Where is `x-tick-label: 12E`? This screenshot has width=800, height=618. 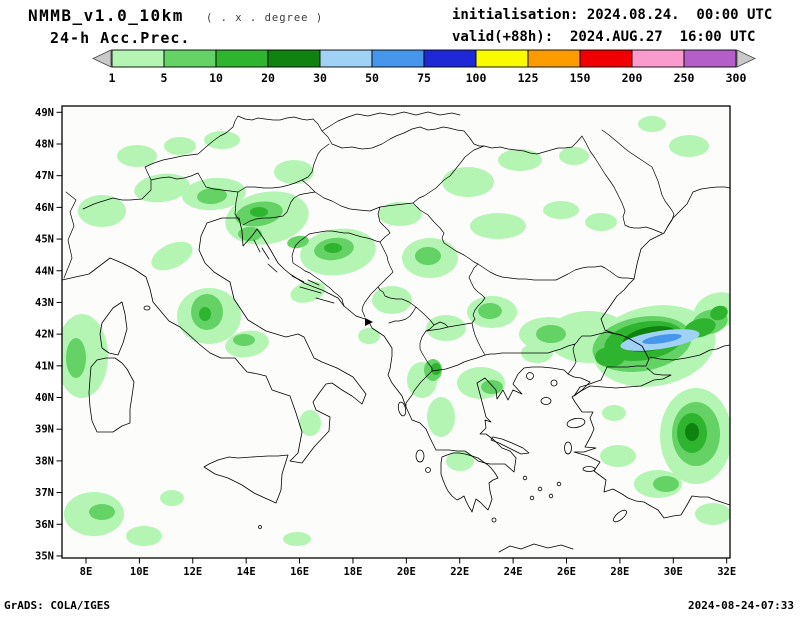
x-tick-label: 12E is located at coordinates (192, 572).